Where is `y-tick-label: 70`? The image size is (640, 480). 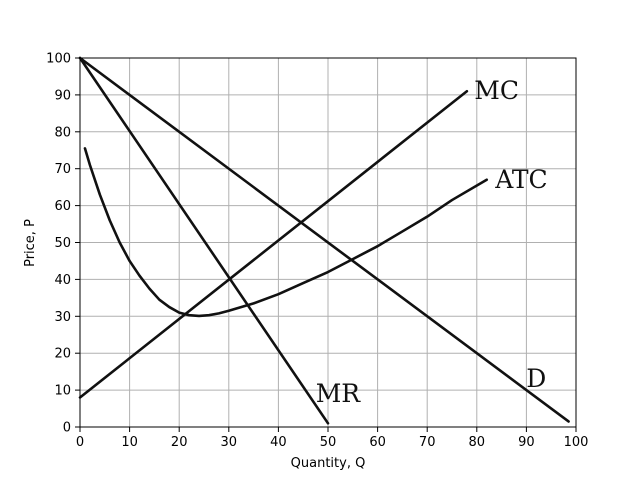
y-tick-label: 70 is located at coordinates (62, 169).